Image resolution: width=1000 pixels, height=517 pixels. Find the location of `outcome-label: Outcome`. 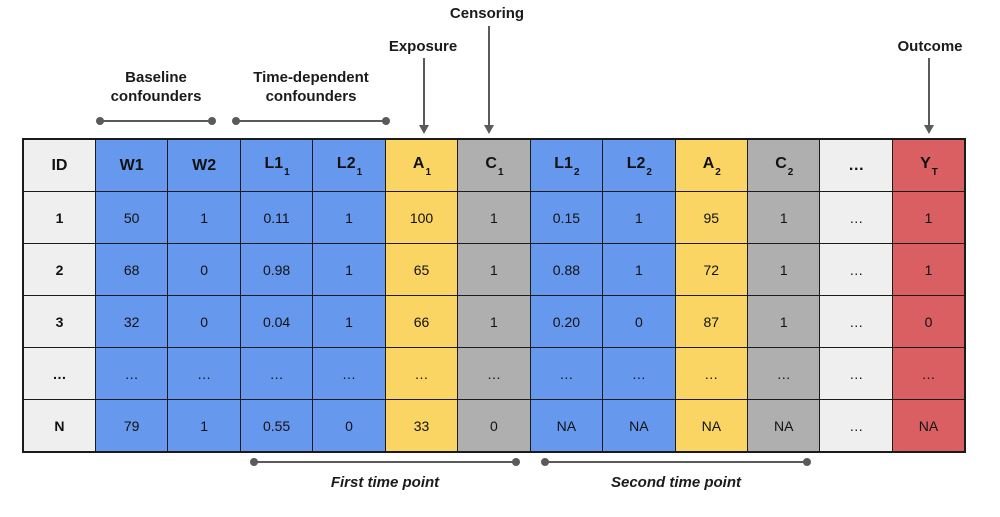

outcome-label: Outcome is located at coordinates (930, 46).